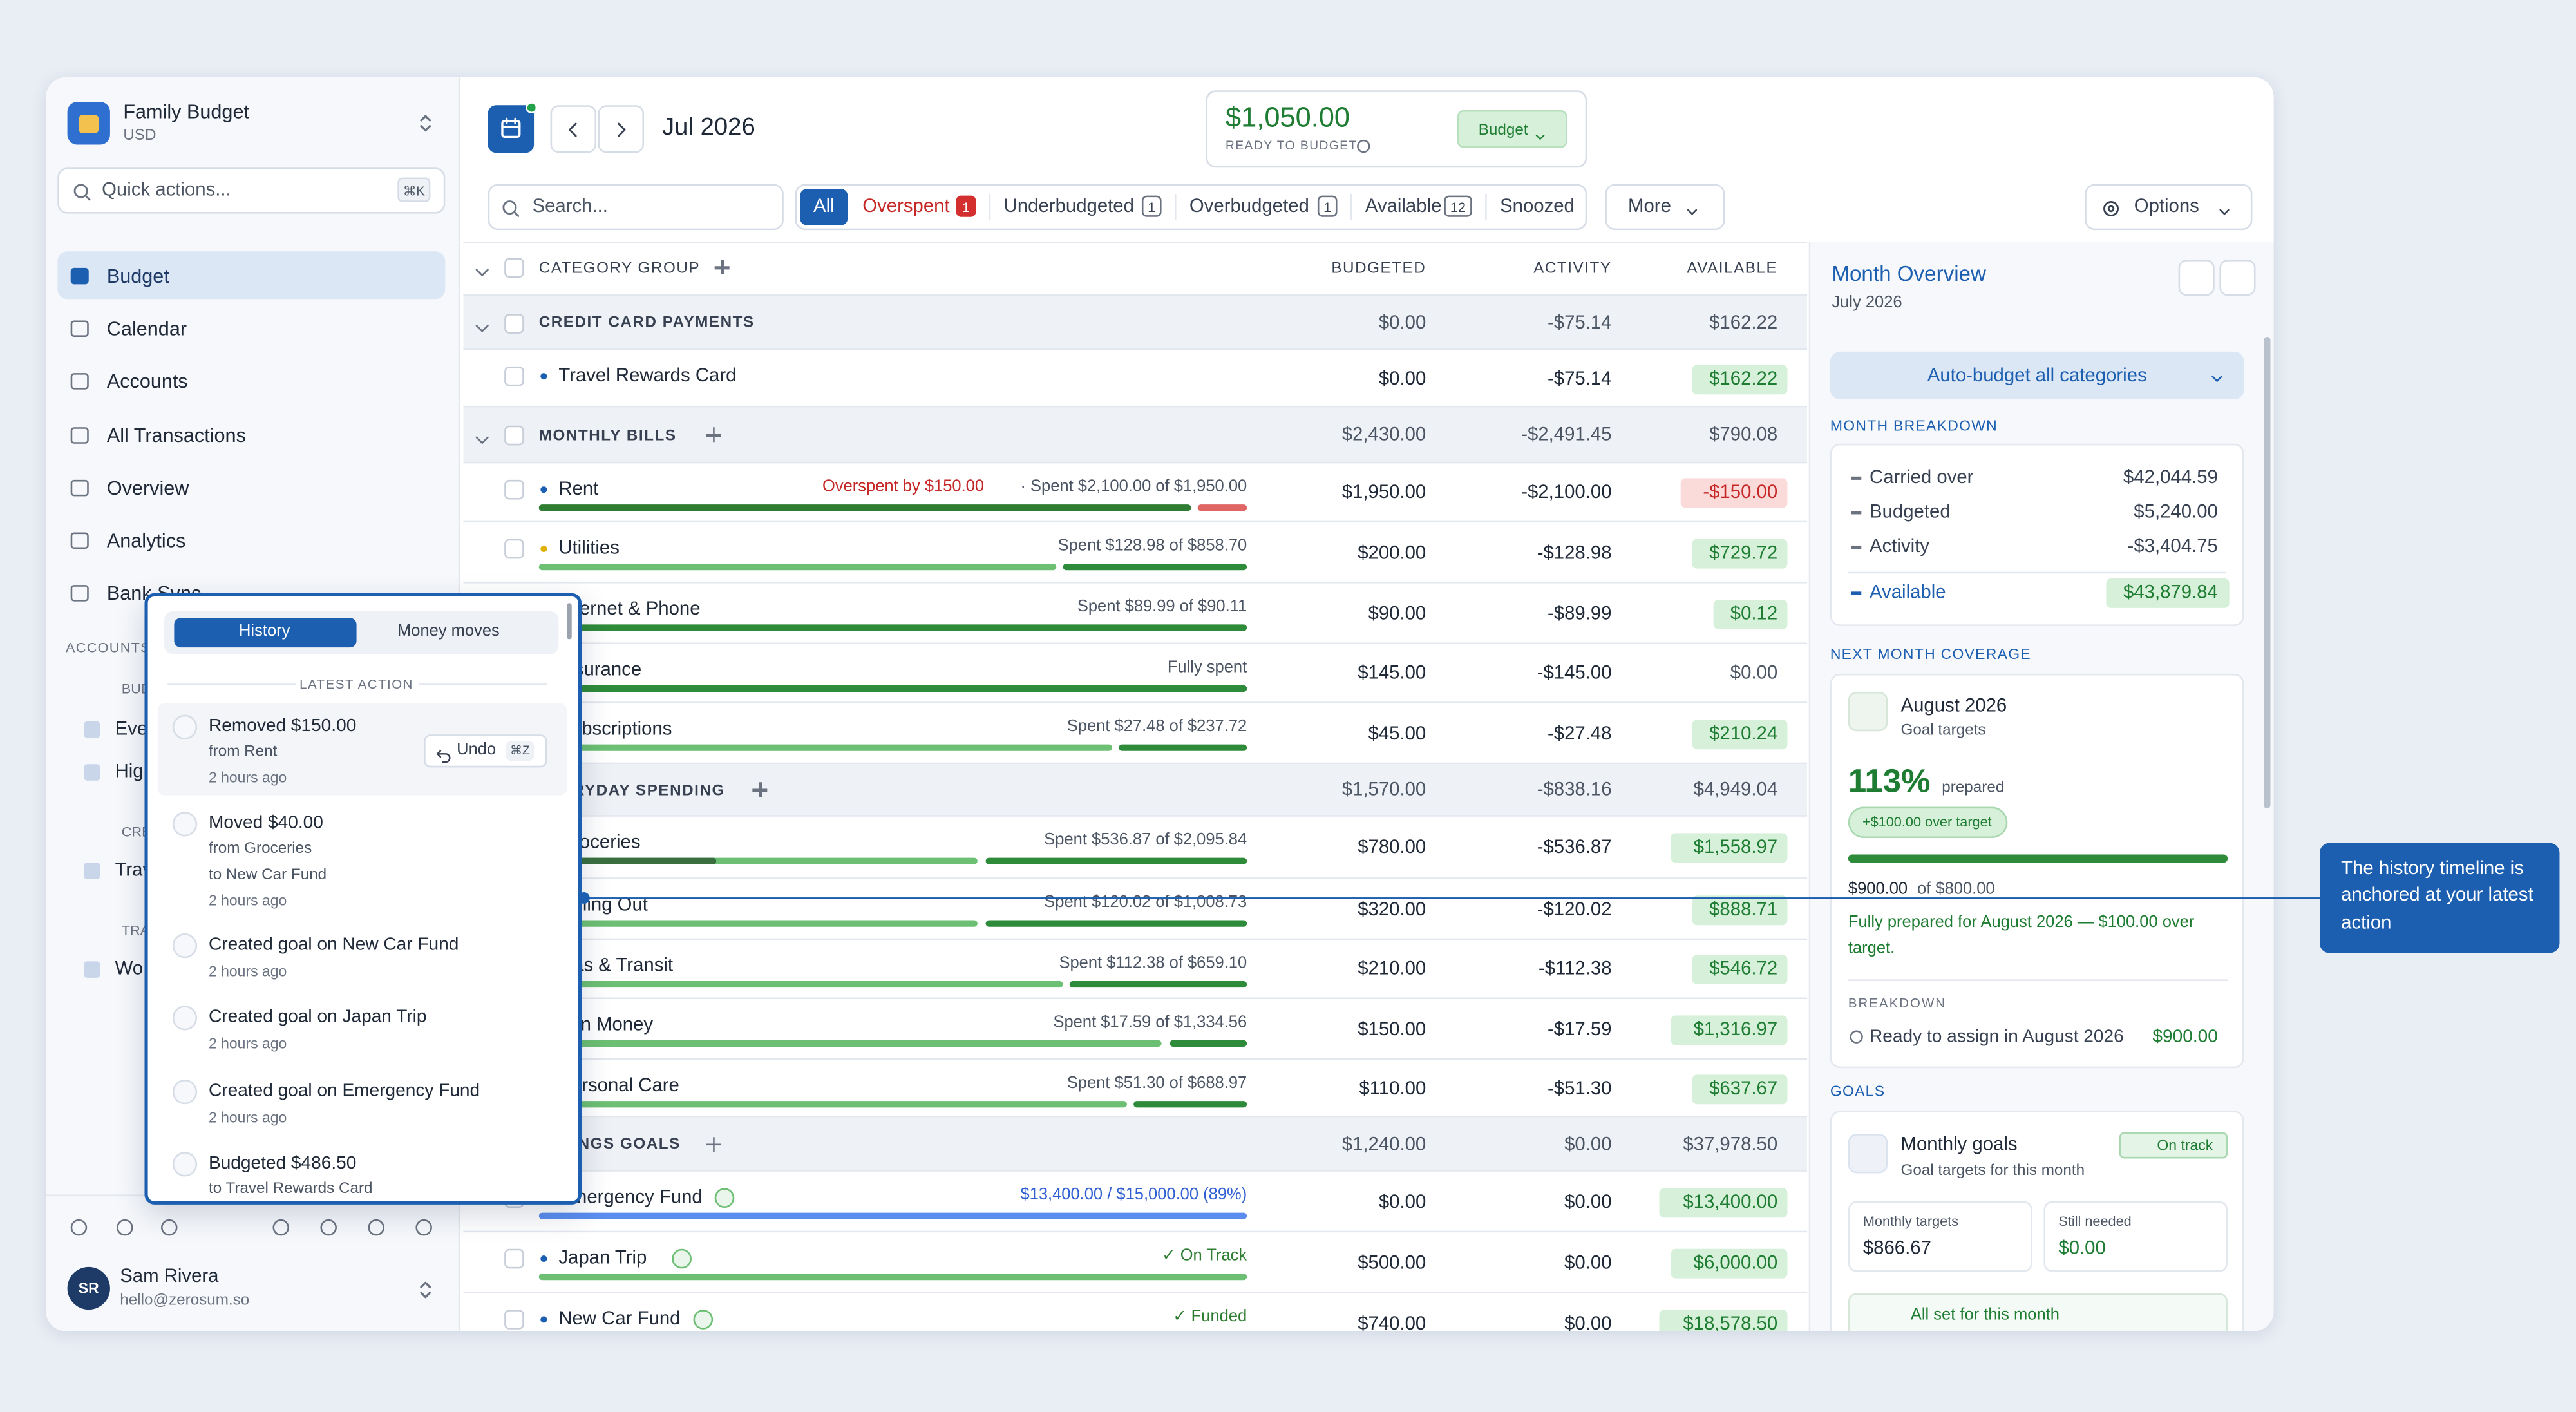  What do you see at coordinates (621, 129) in the screenshot?
I see `next-month` at bounding box center [621, 129].